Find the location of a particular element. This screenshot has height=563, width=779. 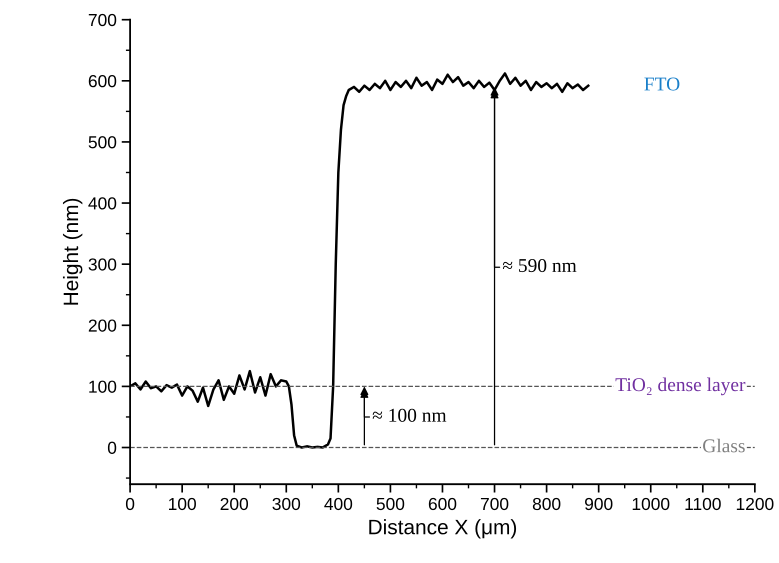

y-tick-label: 0 is located at coordinates (112, 448).